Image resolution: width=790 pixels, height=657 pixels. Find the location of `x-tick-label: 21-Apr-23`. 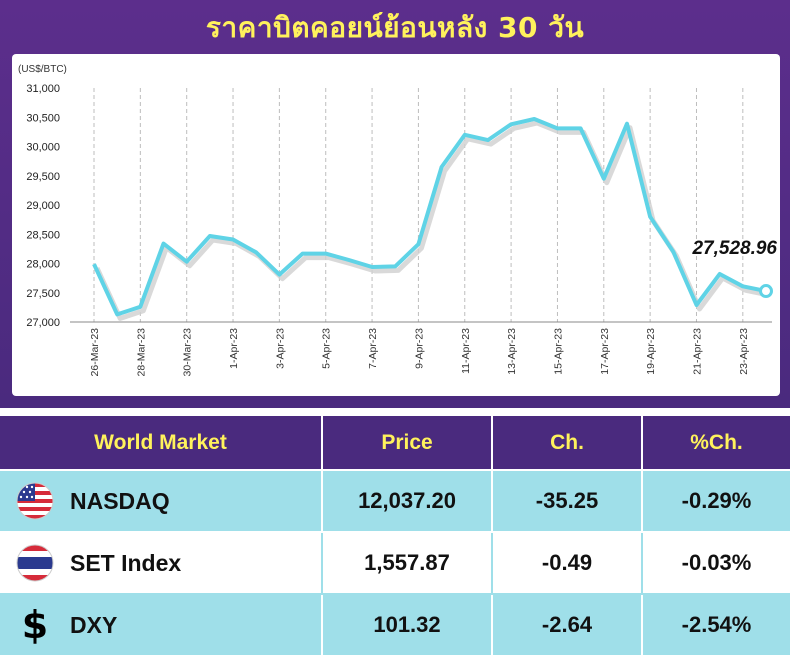

x-tick-label: 21-Apr-23 is located at coordinates (697, 351).